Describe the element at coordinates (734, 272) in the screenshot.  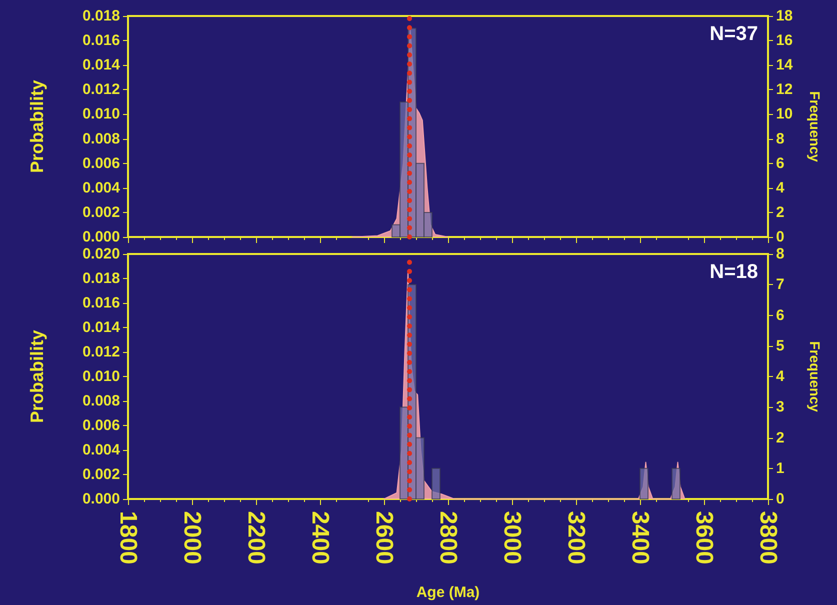
I see `annotation: N=18` at that location.